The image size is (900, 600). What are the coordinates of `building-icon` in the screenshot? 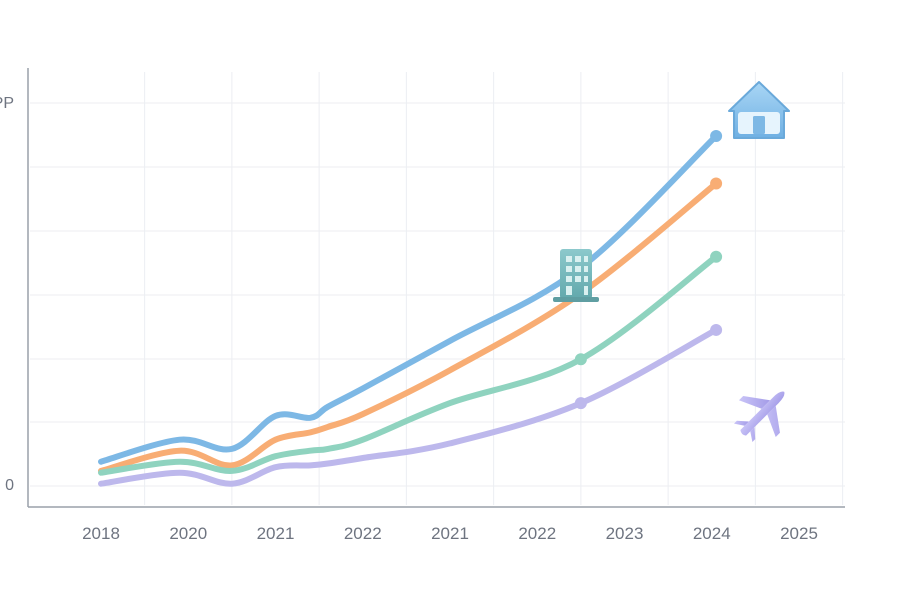 It's located at (576, 275).